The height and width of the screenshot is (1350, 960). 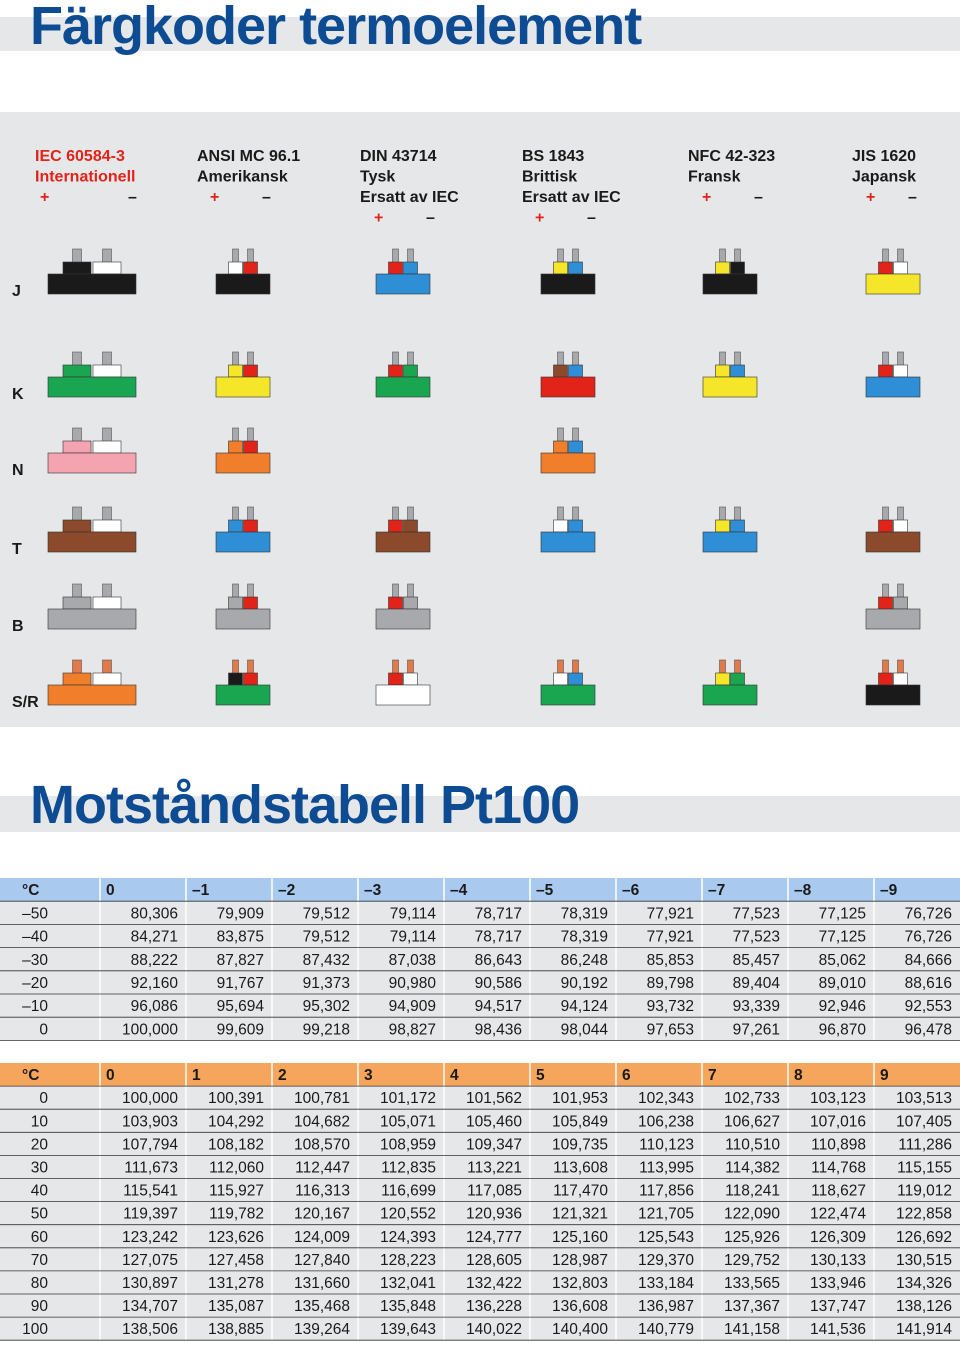 I want to click on table-cell: 103,513, so click(x=924, y=1098).